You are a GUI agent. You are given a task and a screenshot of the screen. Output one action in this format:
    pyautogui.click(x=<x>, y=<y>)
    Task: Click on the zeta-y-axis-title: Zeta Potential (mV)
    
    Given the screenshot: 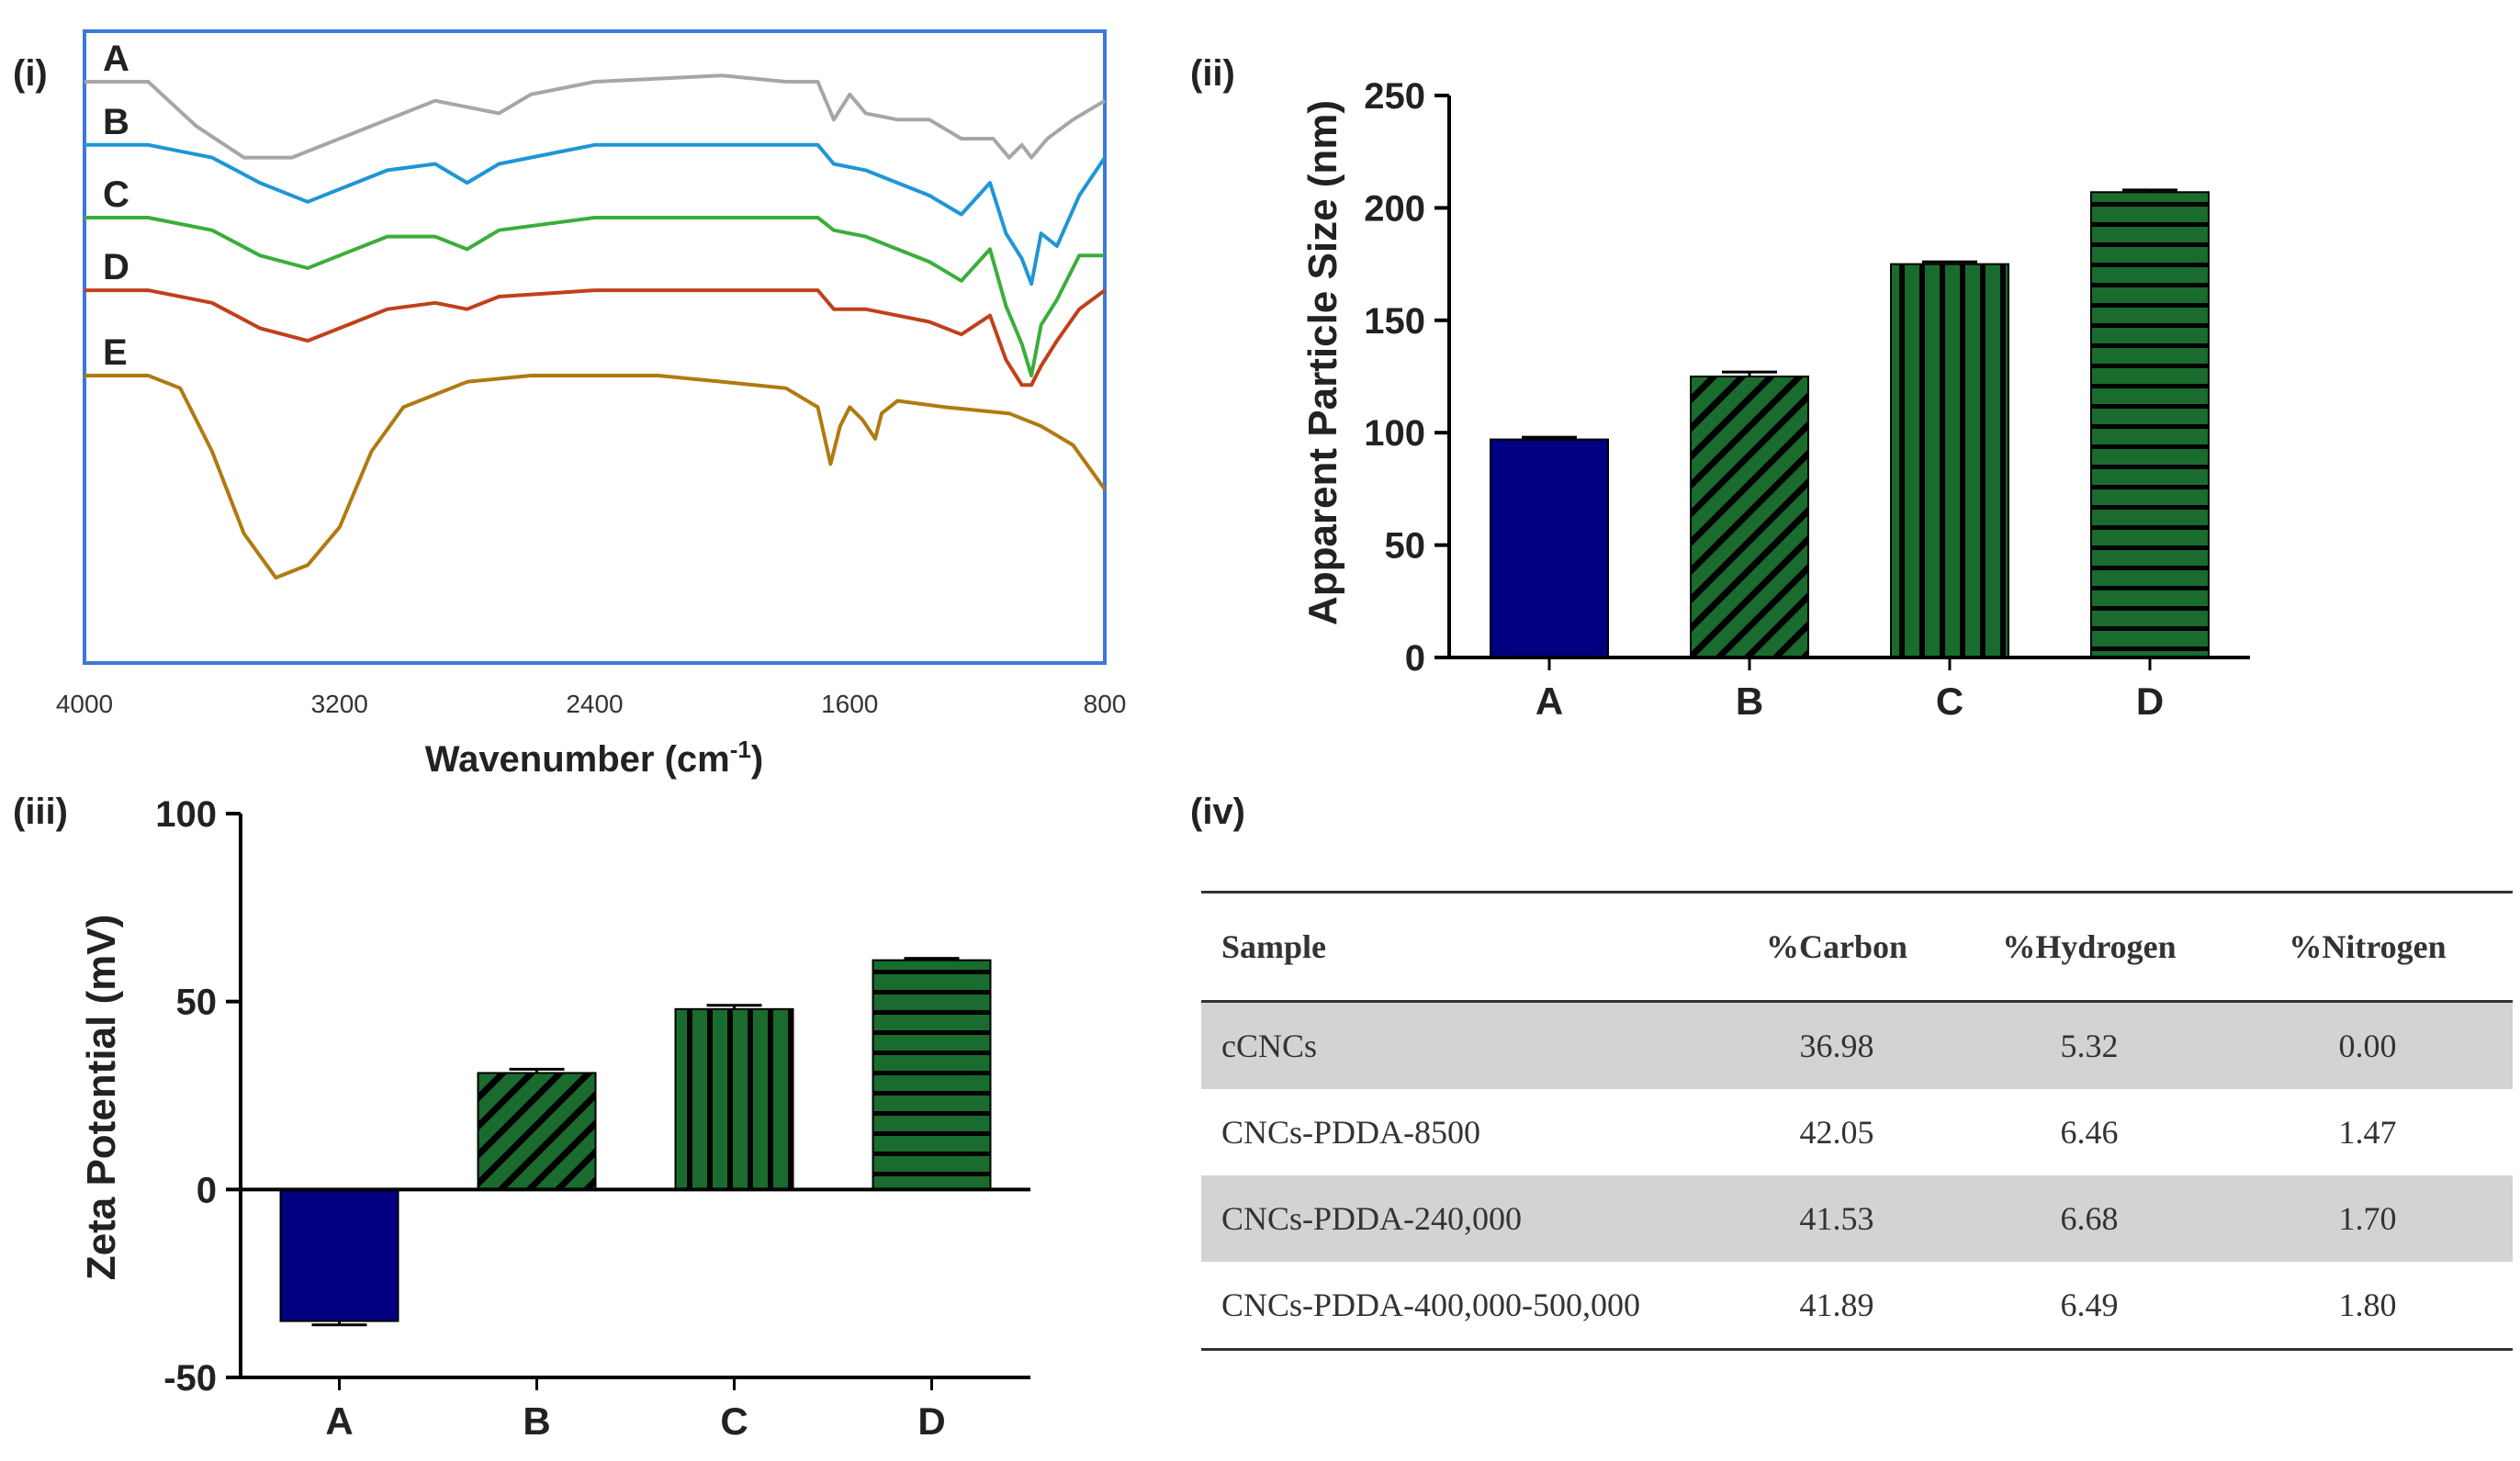 What is the action you would take?
    pyautogui.click(x=101, y=1098)
    